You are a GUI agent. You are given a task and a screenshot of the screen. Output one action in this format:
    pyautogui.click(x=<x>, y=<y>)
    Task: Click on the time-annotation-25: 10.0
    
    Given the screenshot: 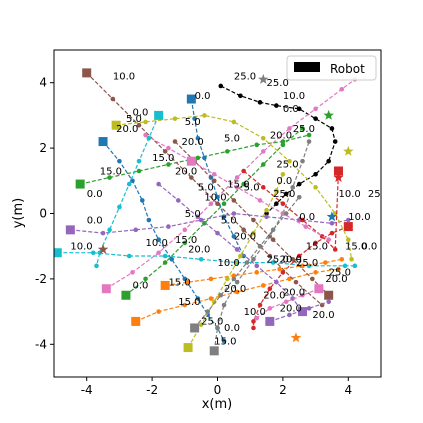 What is the action you would take?
    pyautogui.click(x=349, y=194)
    